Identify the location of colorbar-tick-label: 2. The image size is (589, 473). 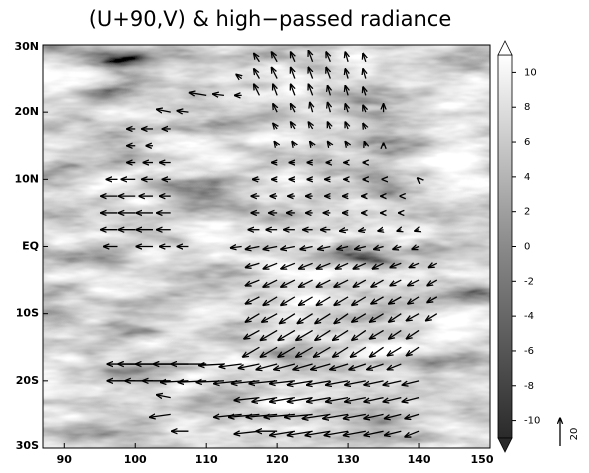
(527, 212).